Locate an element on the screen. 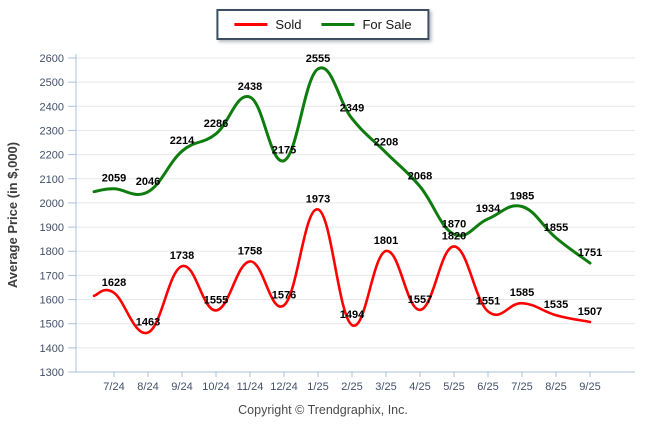  x-tick-label: 10/24 is located at coordinates (216, 387).